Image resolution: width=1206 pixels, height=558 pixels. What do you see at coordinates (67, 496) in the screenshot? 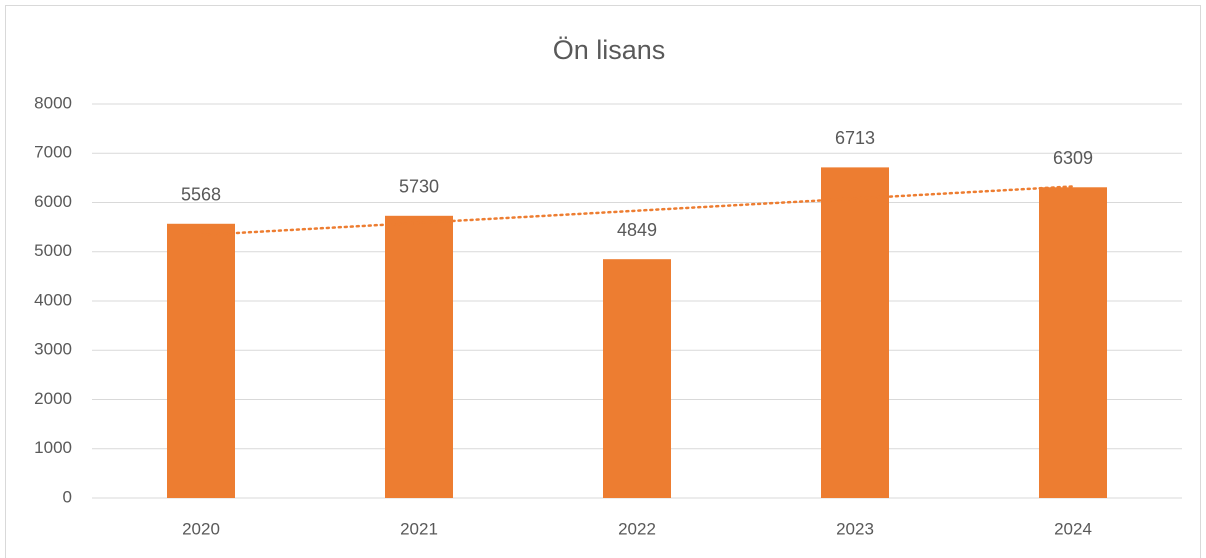
I see `y-tick-label: 0` at bounding box center [67, 496].